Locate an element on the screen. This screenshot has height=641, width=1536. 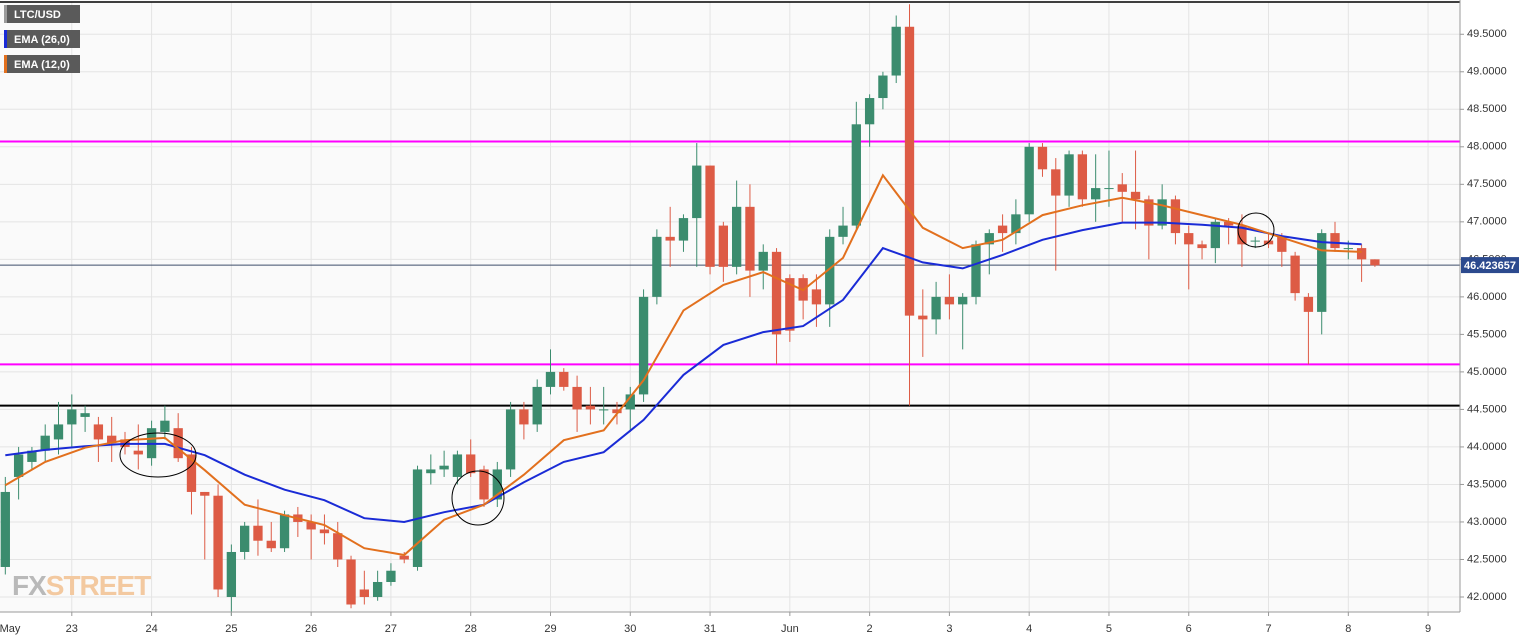
x-tick-label: 5 is located at coordinates (1109, 629).